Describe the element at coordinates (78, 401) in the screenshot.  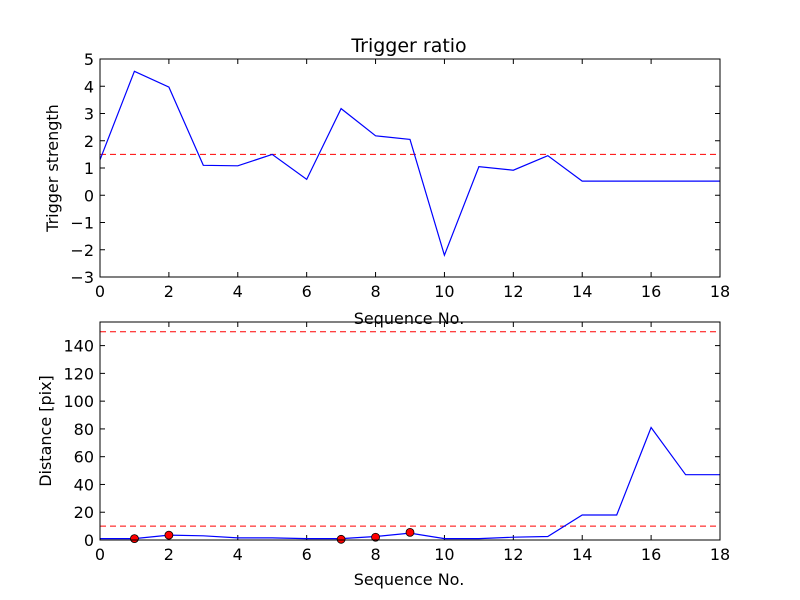
I see `y-tick-label: 100` at that location.